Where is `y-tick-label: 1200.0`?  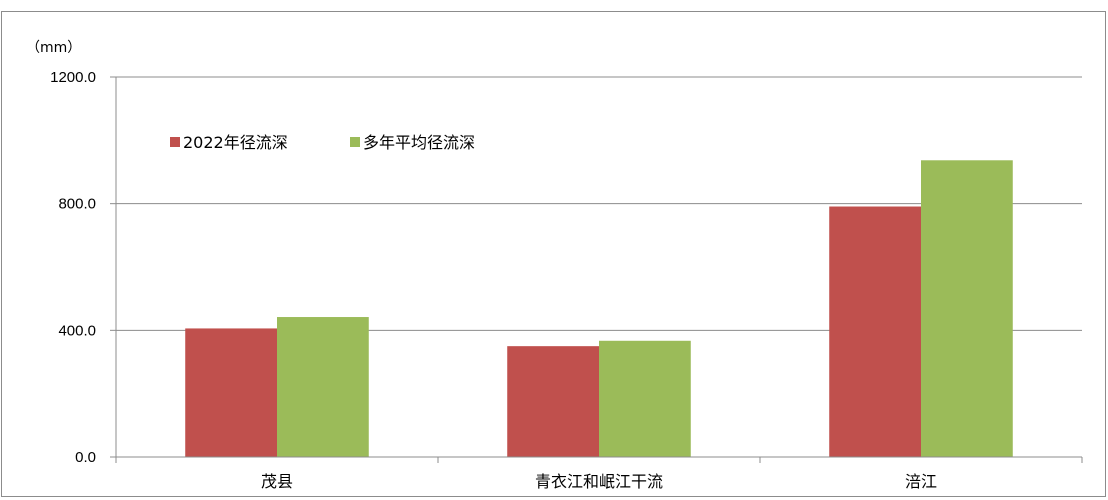
y-tick-label: 1200.0 is located at coordinates (73, 77).